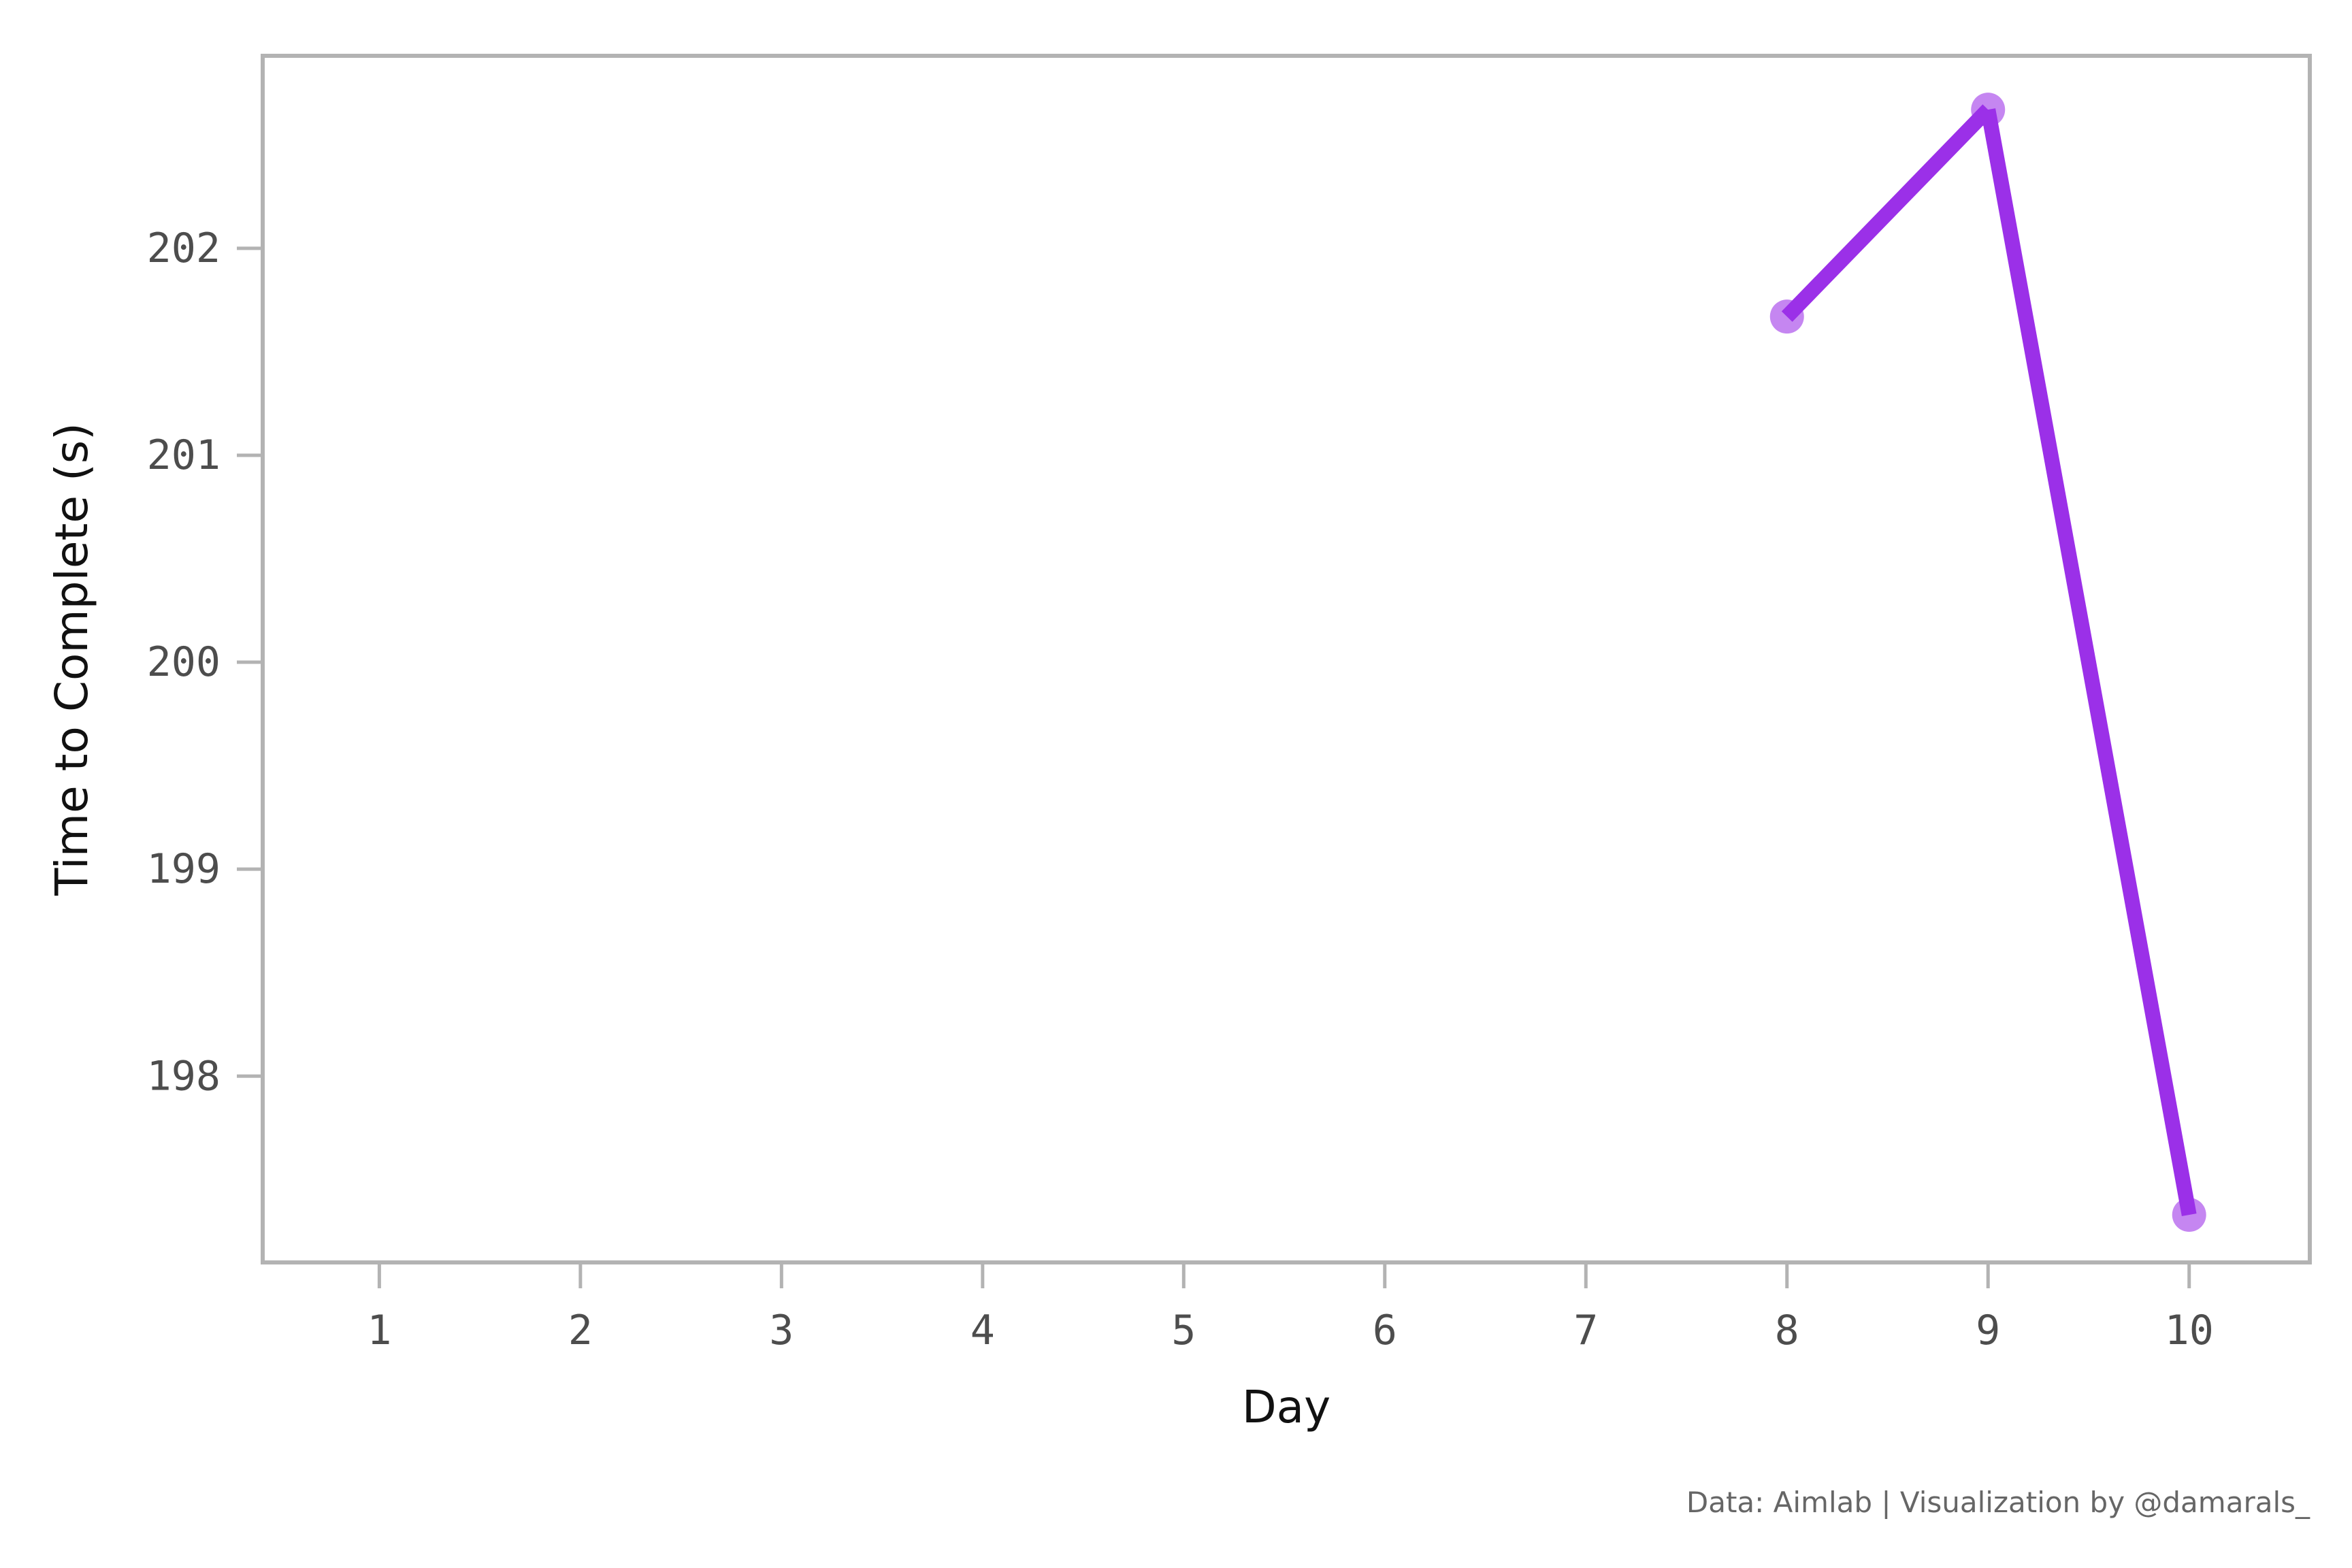 This screenshot has height=1568, width=2352. Describe the element at coordinates (580, 1330) in the screenshot. I see `x-tick-label: 2` at that location.